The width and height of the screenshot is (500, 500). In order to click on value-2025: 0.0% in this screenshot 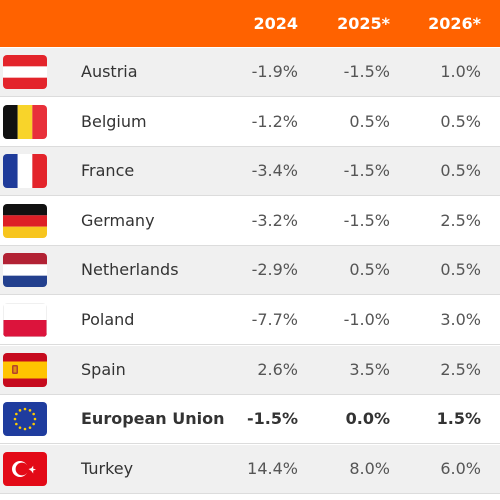, I will do `click(367, 419)`.